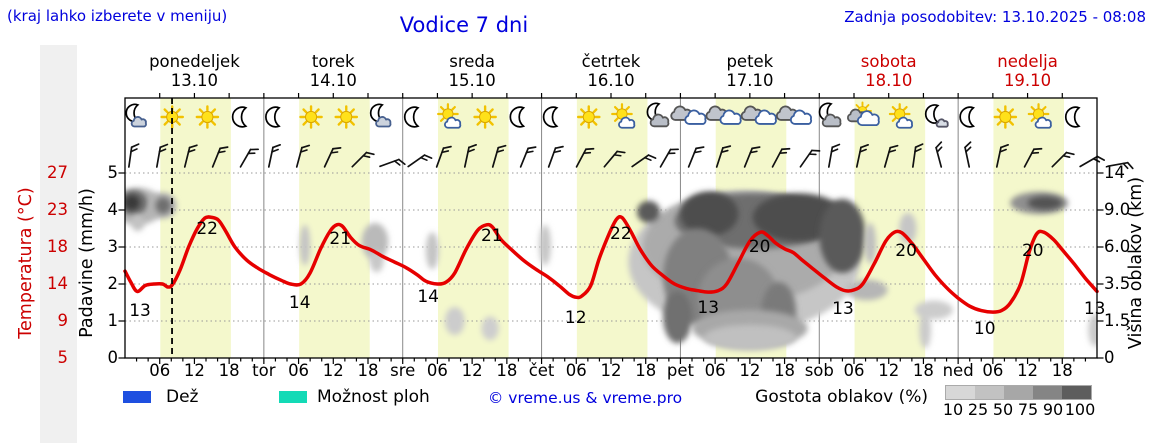  What do you see at coordinates (611, 80) in the screenshot?
I see `day-date: 16.10` at bounding box center [611, 80].